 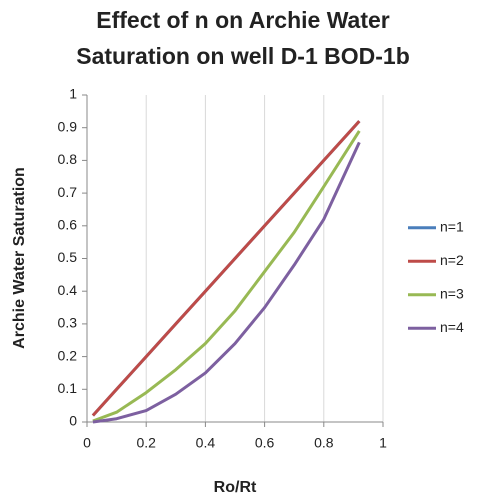 I want to click on chart-title: Saturation on well D-1 BOD-1b, so click(x=243, y=56).